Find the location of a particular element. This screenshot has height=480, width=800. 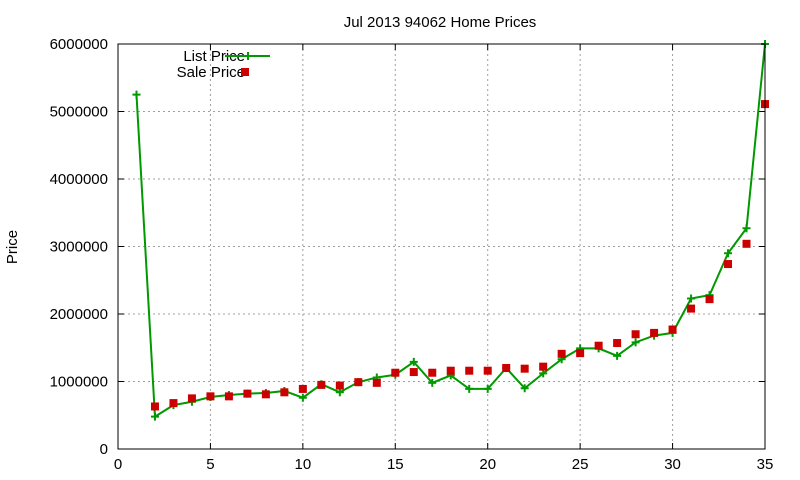

y-tick-label: 5000000 is located at coordinates (79, 112).